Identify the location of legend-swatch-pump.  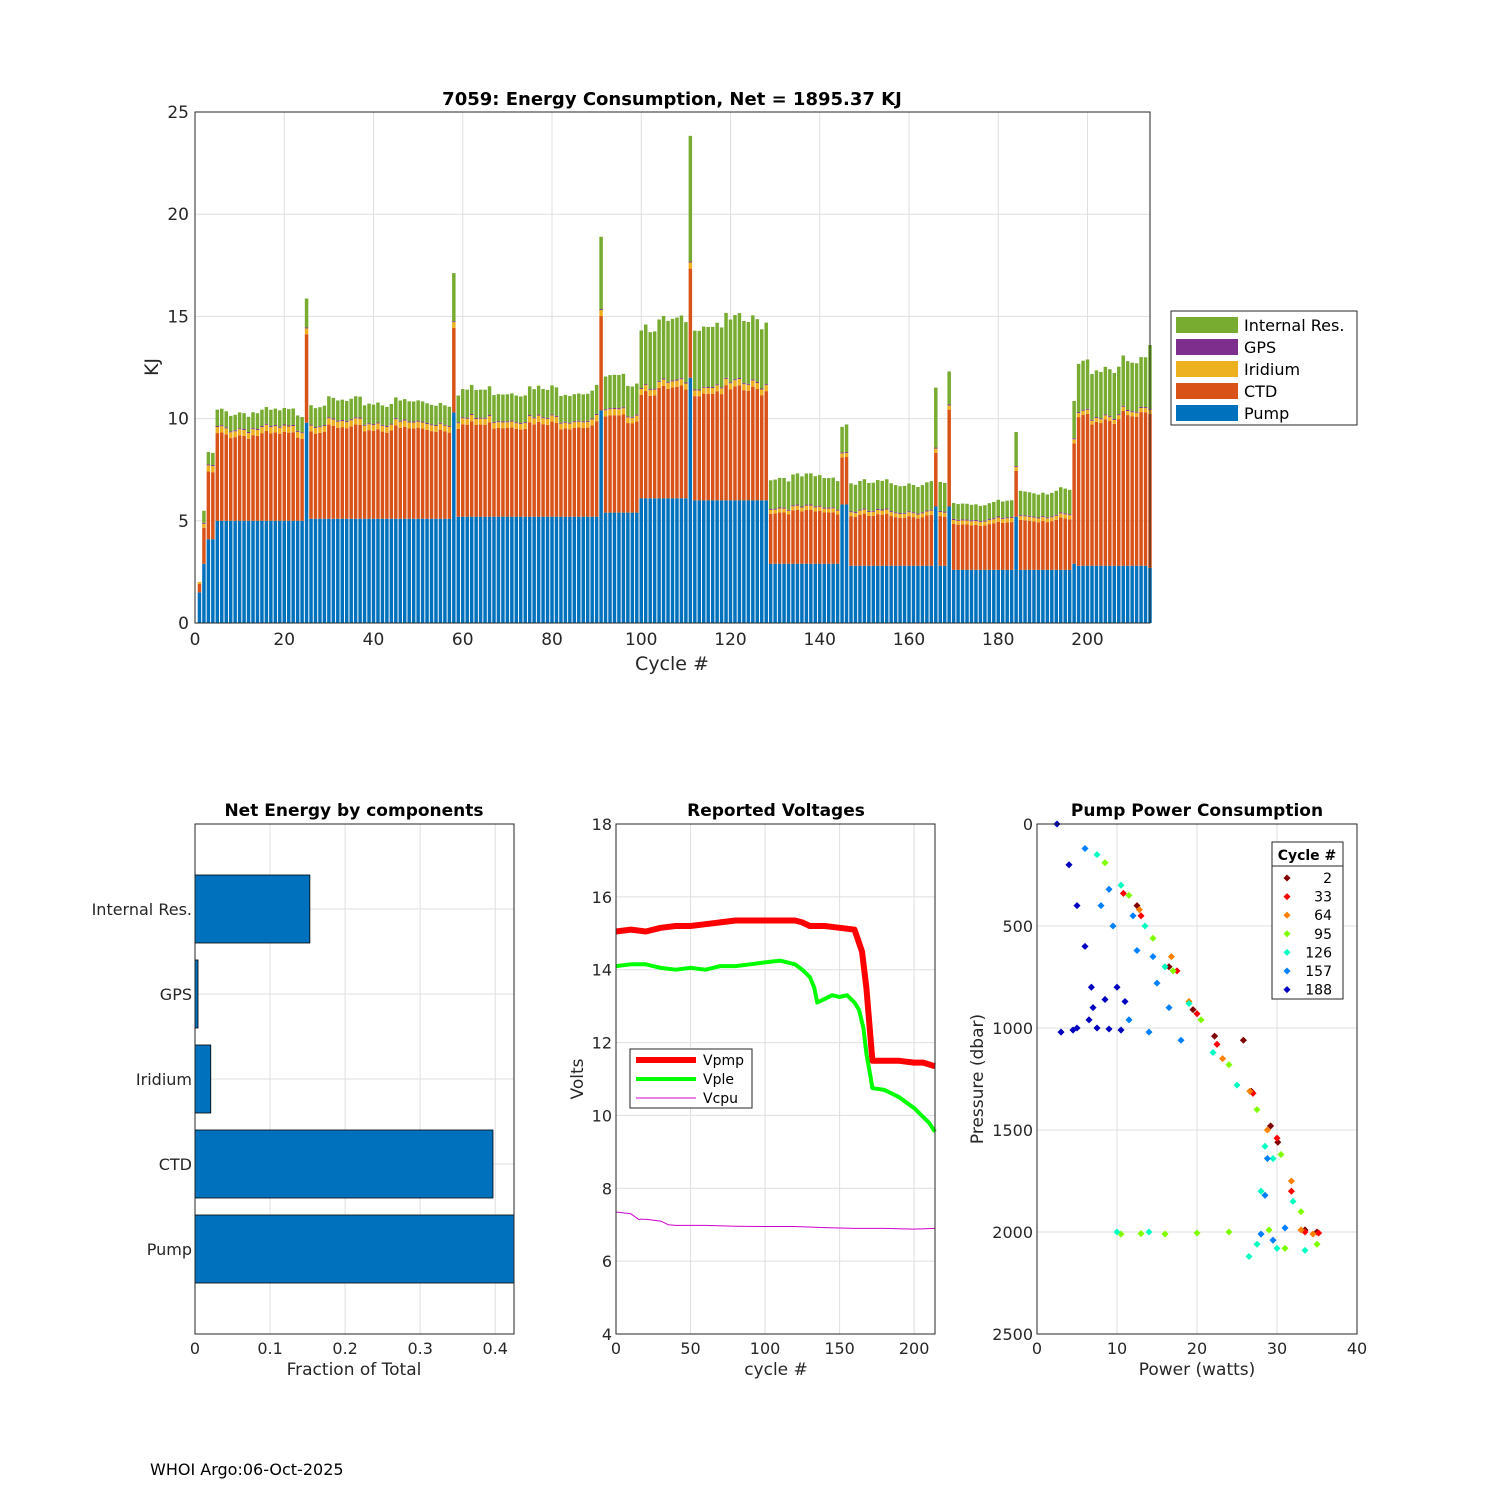
(1207, 413).